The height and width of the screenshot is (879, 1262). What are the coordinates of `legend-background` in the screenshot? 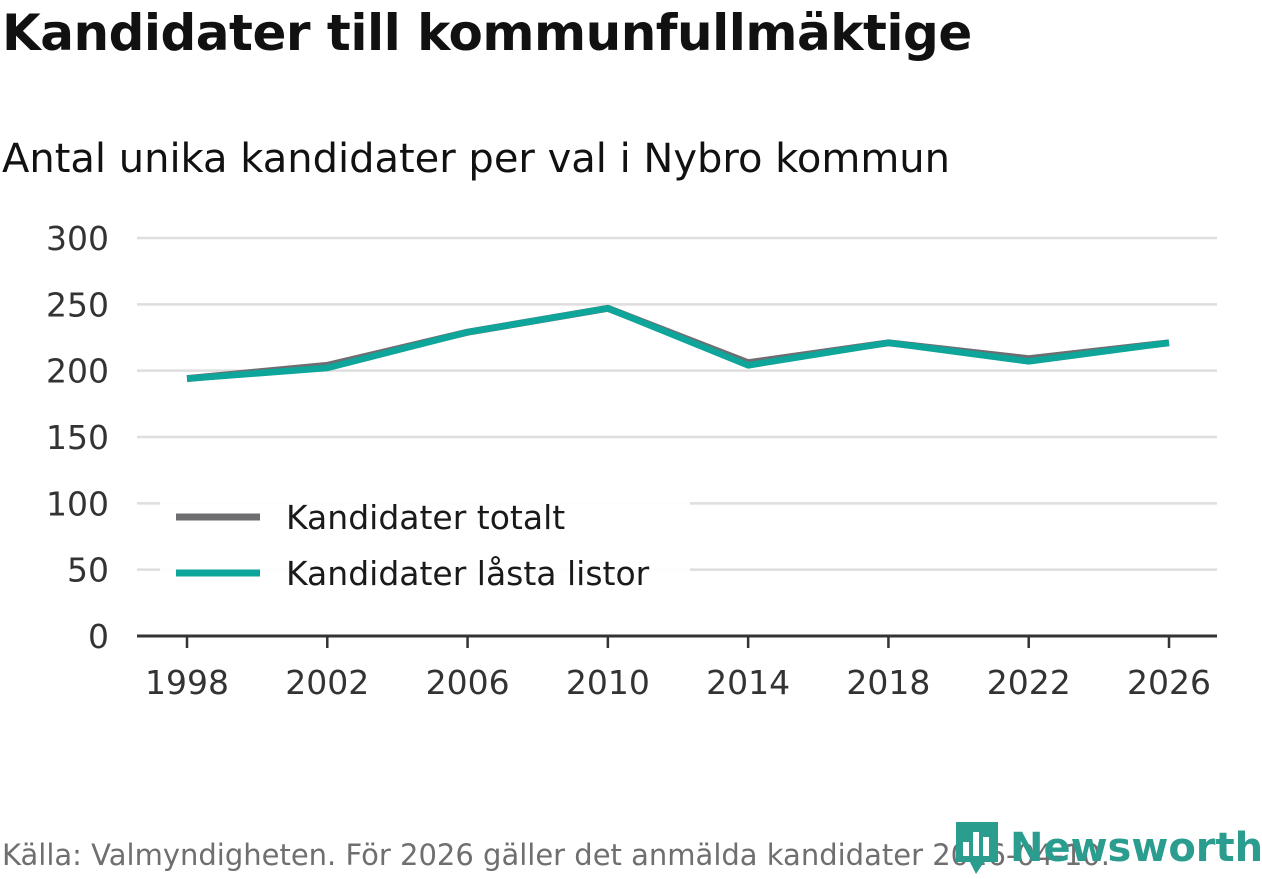 It's located at (425, 549).